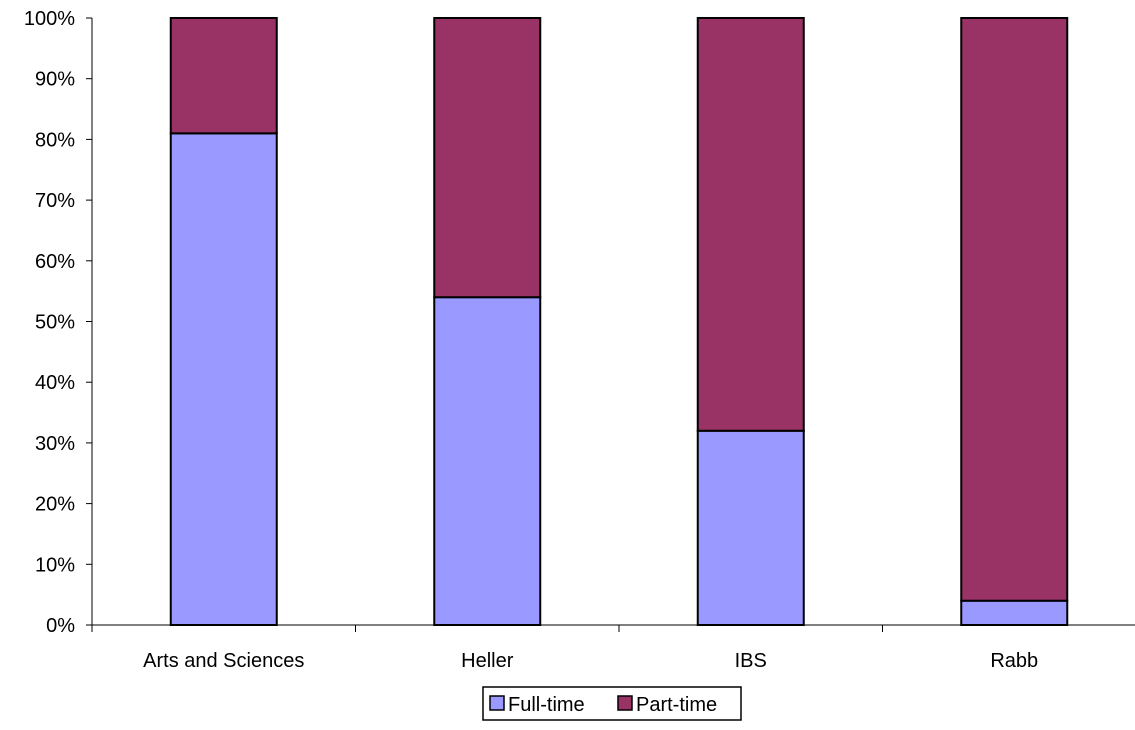  Describe the element at coordinates (55, 201) in the screenshot. I see `y-tick-label: 70%` at that location.